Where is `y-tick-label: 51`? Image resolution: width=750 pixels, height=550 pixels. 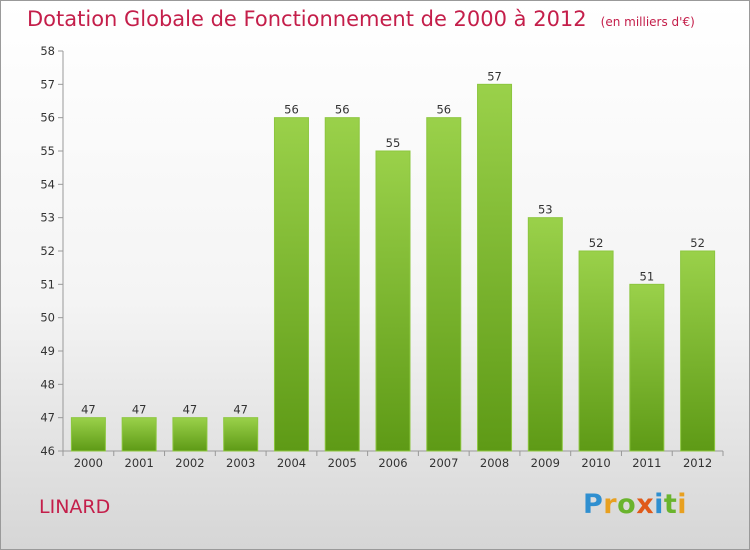
y-tick-label: 51 is located at coordinates (47, 284).